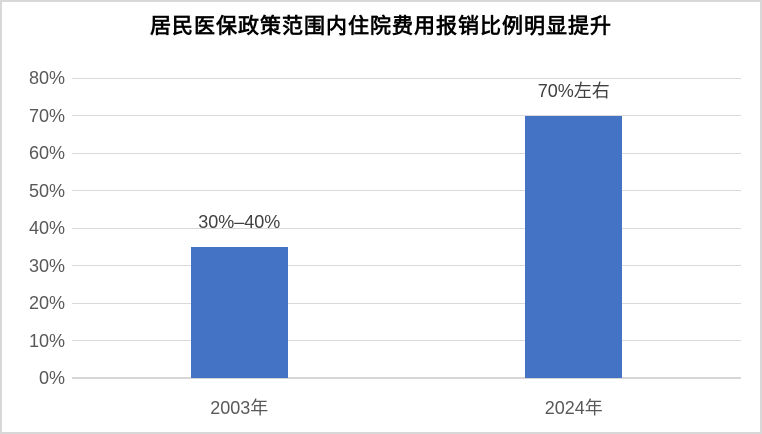  Describe the element at coordinates (239, 222) in the screenshot. I see `data-label: 30%–40%` at that location.